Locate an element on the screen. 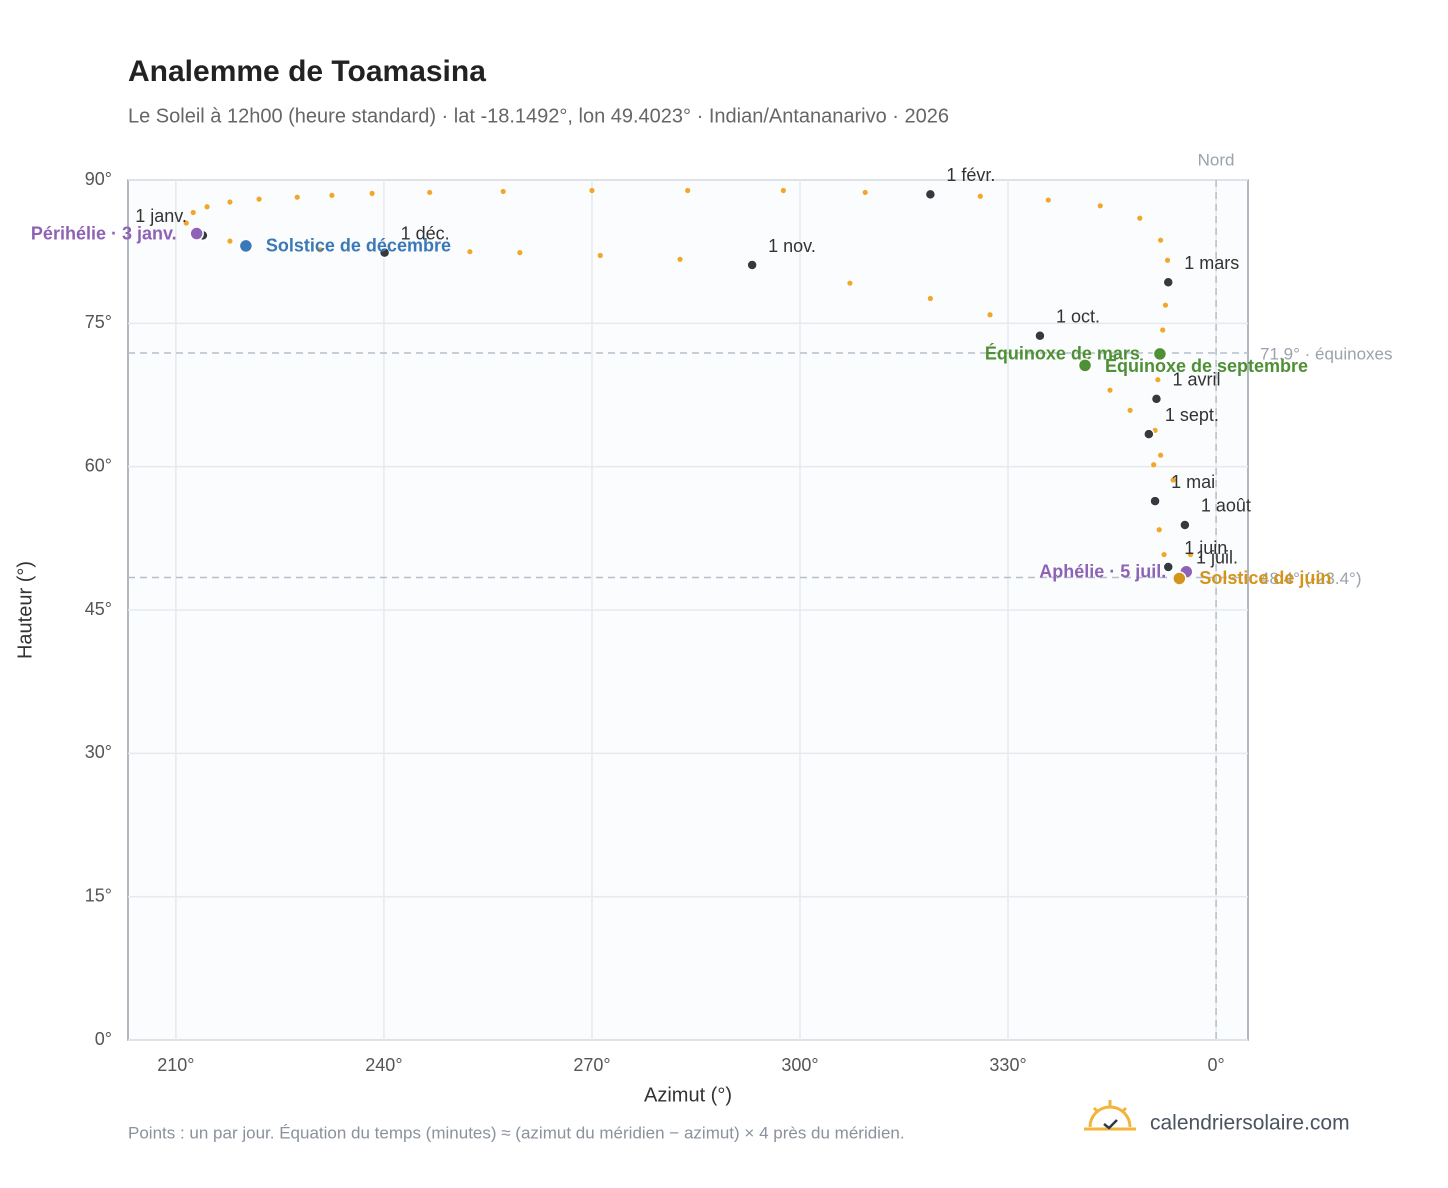  x-tick-label: 270° is located at coordinates (591, 1065).